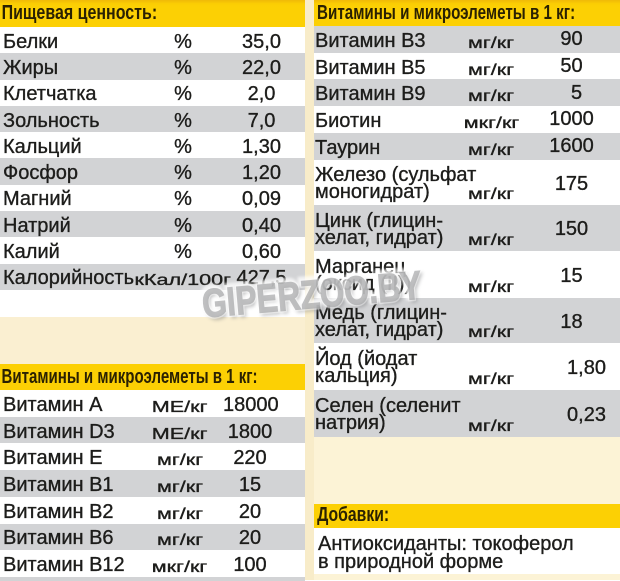  Describe the element at coordinates (311, 294) in the screenshot. I see `svg-text: GIPERZOO.BY` at that location.